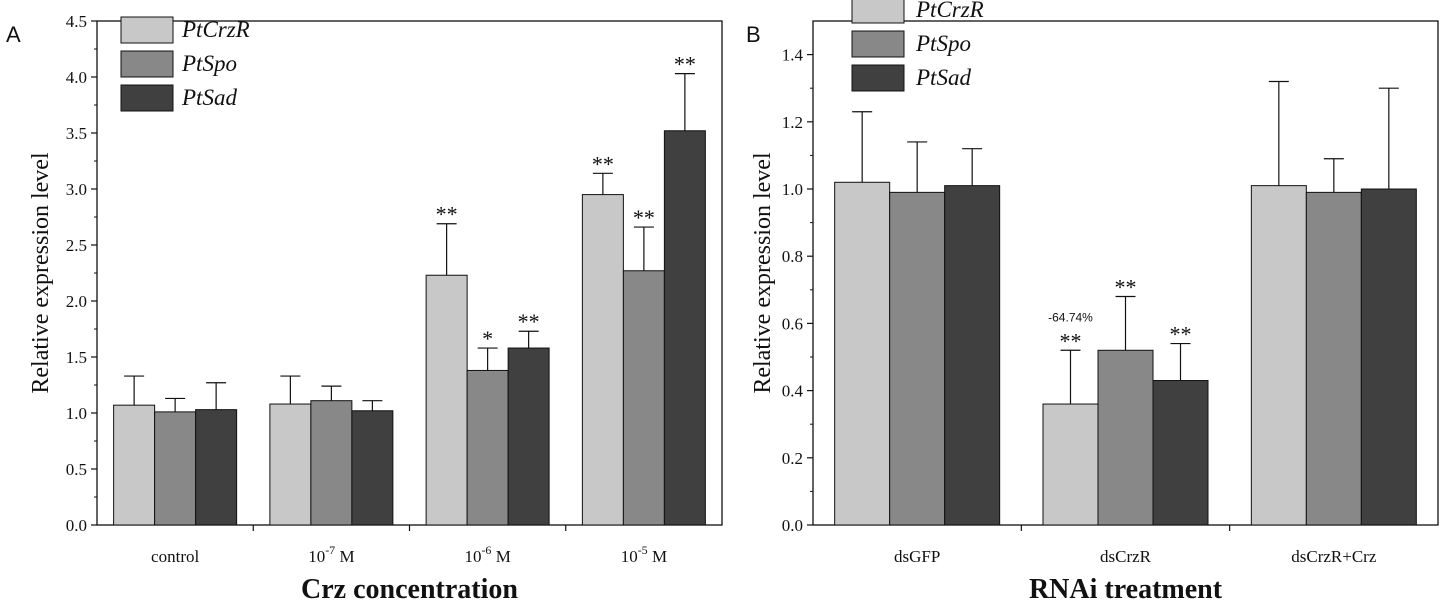 The image size is (1446, 604). What do you see at coordinates (76, 189) in the screenshot?
I see `y-tick-label: 3.0` at bounding box center [76, 189].